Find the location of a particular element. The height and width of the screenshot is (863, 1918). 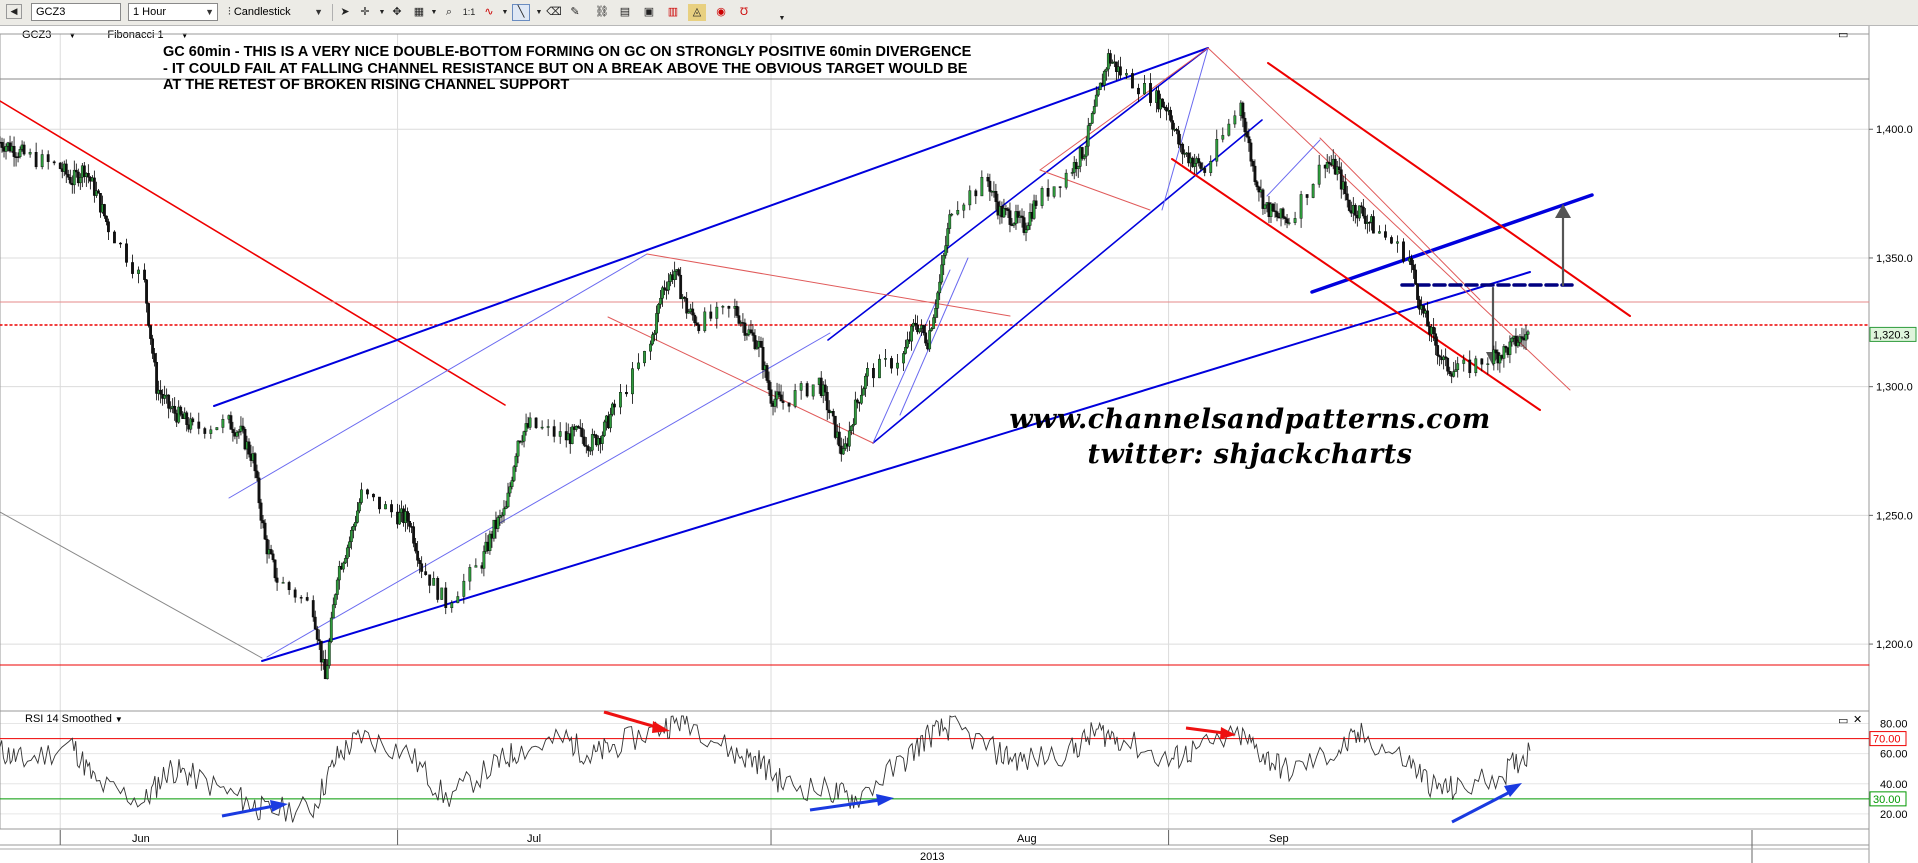

zoom-icon: ⌕ is located at coordinates (449, 12).